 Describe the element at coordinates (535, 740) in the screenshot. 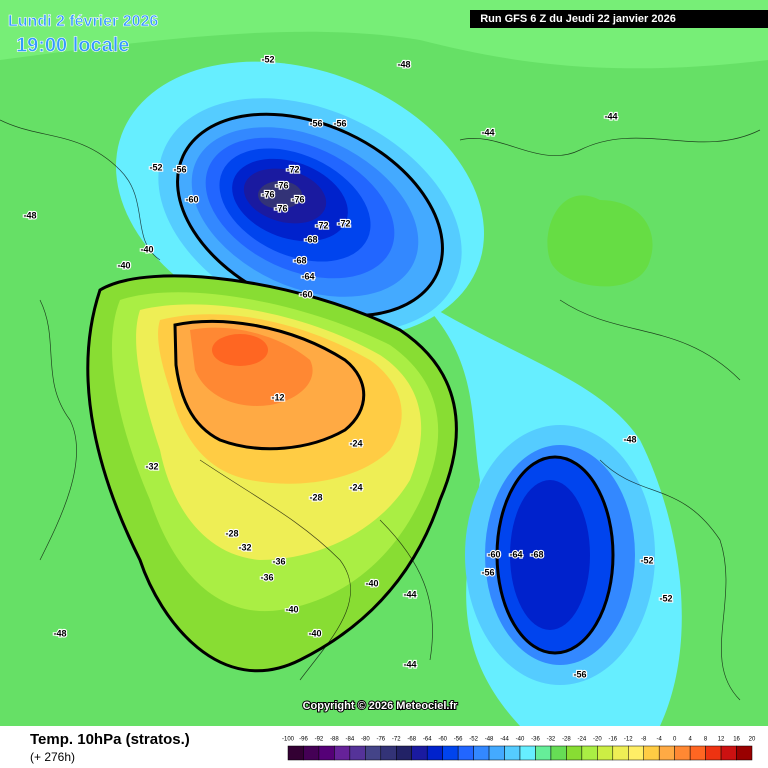

I see `legend-tick-label: -36` at that location.